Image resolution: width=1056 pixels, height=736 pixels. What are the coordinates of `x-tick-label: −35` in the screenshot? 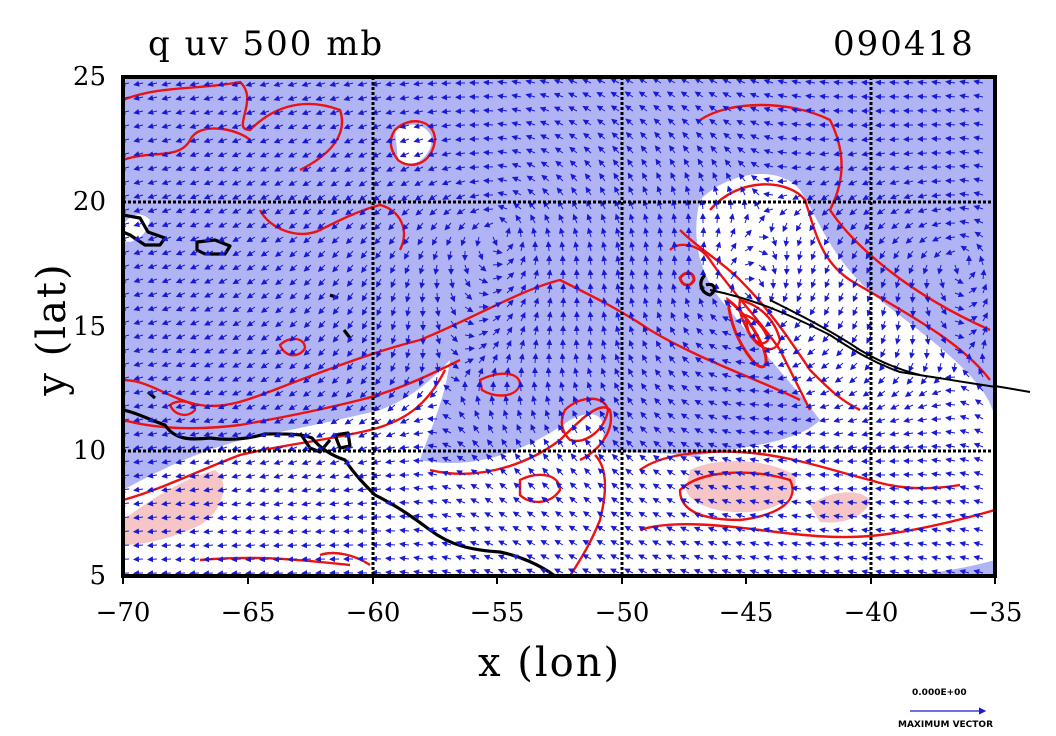 It's located at (995, 613).